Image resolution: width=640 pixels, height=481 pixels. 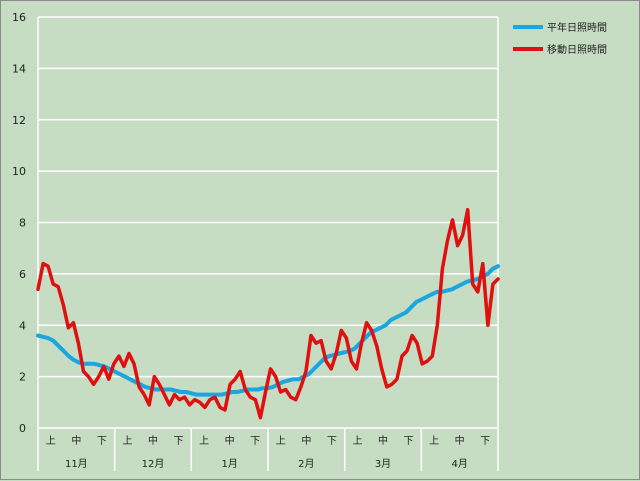 I want to click on y-tick-label: 0, so click(x=22, y=428).